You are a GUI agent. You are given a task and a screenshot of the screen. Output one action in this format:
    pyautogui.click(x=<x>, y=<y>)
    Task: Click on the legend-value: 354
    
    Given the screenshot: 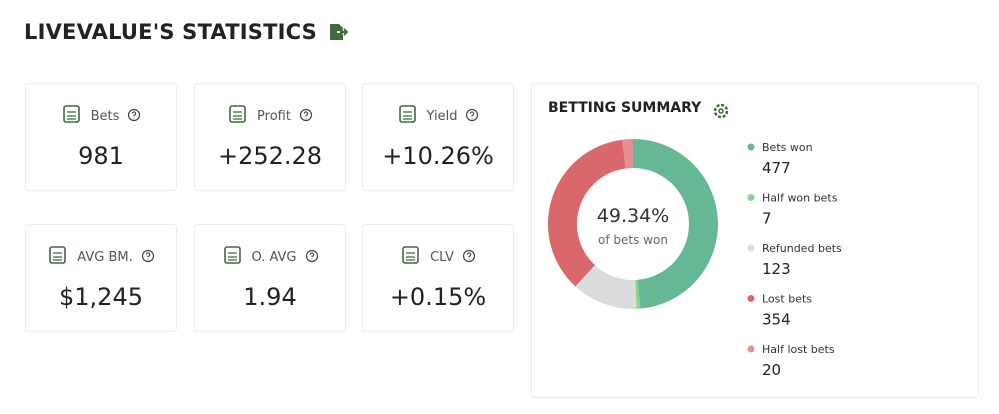 What is the action you would take?
    pyautogui.click(x=776, y=320)
    